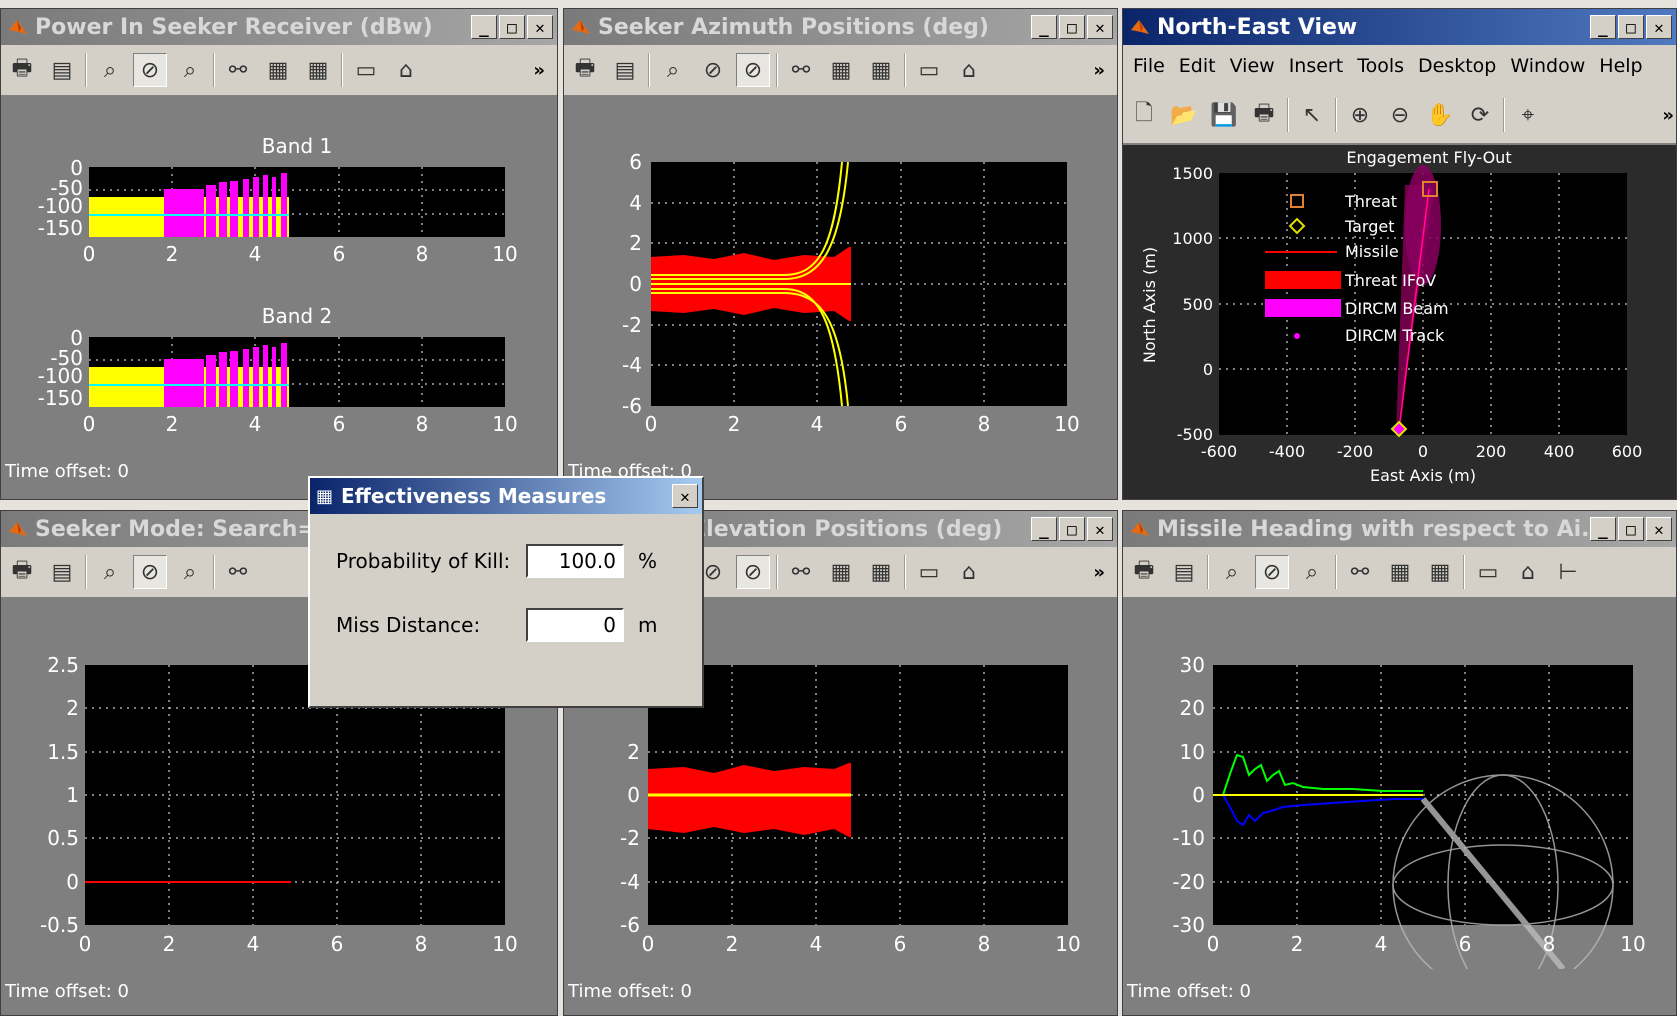 The image size is (1677, 1016). What do you see at coordinates (1149, 66) in the screenshot?
I see `menu-file: File` at bounding box center [1149, 66].